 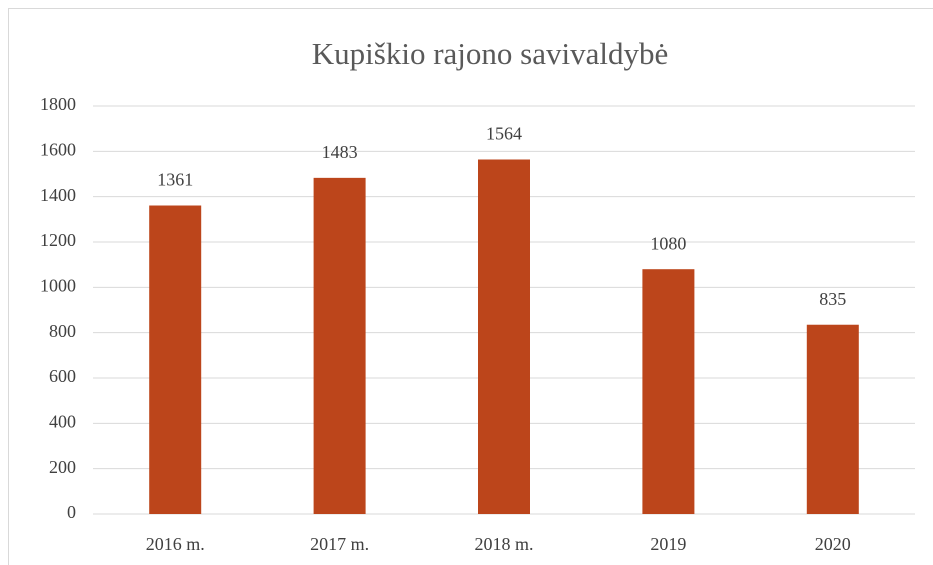 I want to click on y-tick-label: 1000, so click(x=58, y=285).